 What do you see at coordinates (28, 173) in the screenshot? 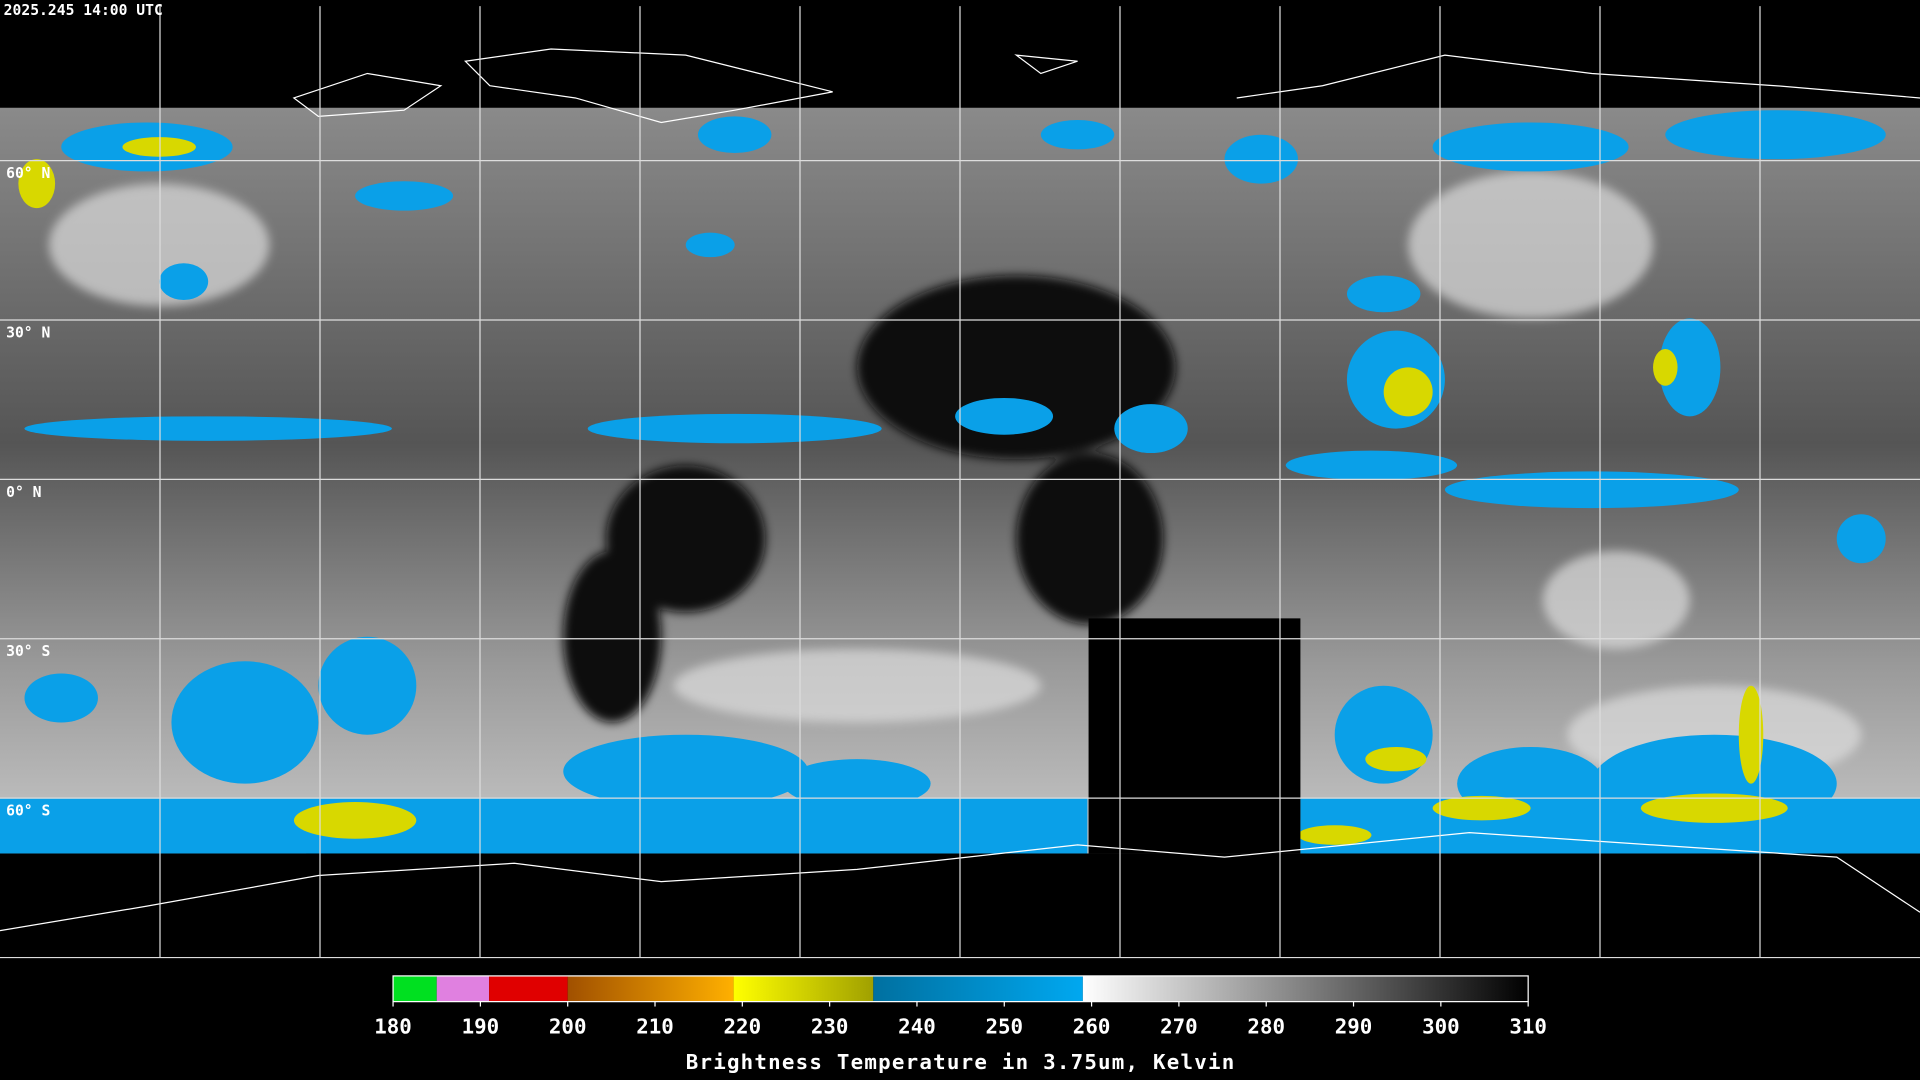
I see `latitude-label: 60° N` at bounding box center [28, 173].